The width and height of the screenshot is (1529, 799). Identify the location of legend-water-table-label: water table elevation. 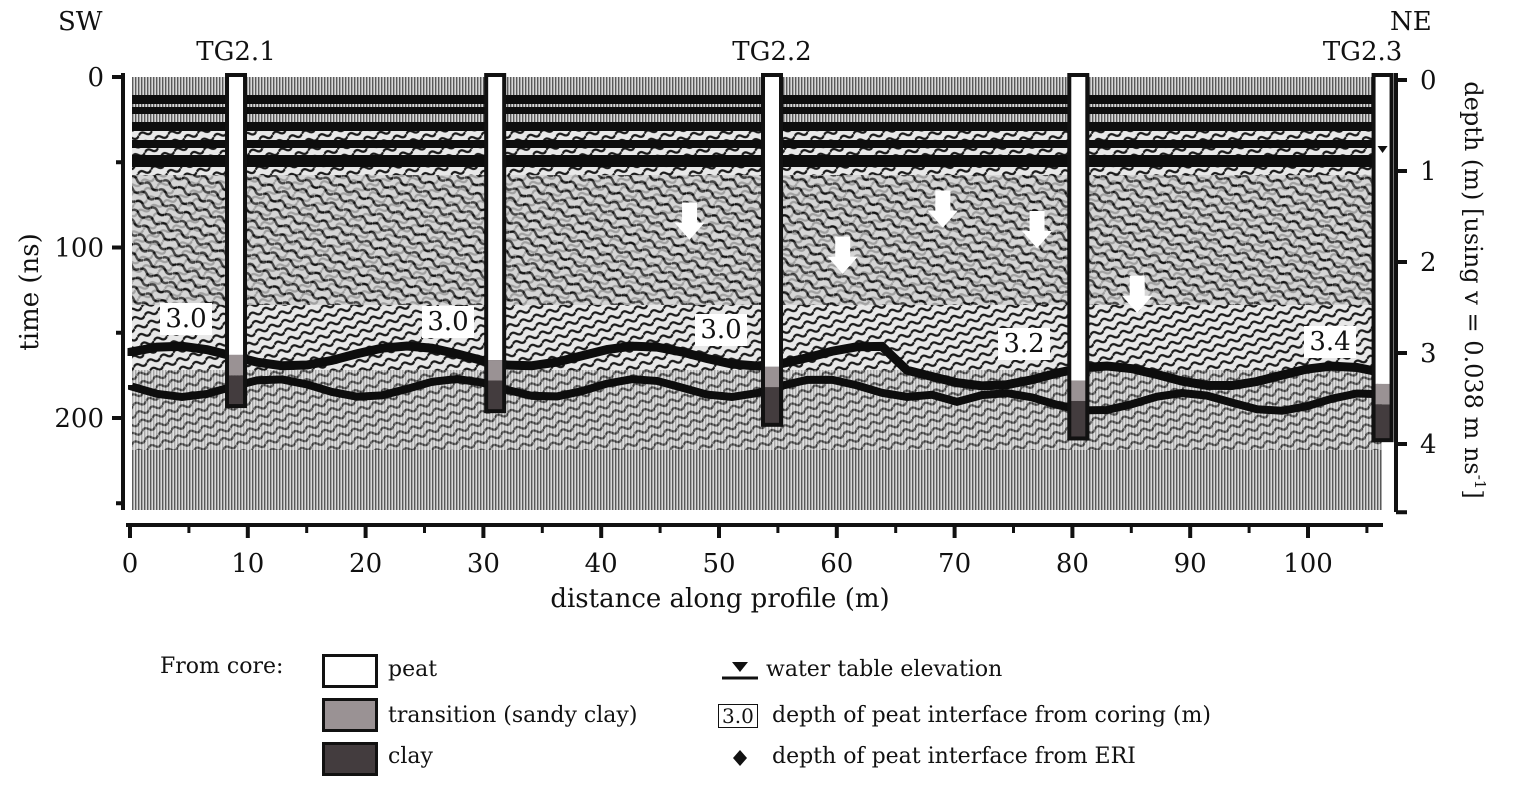
(884, 669).